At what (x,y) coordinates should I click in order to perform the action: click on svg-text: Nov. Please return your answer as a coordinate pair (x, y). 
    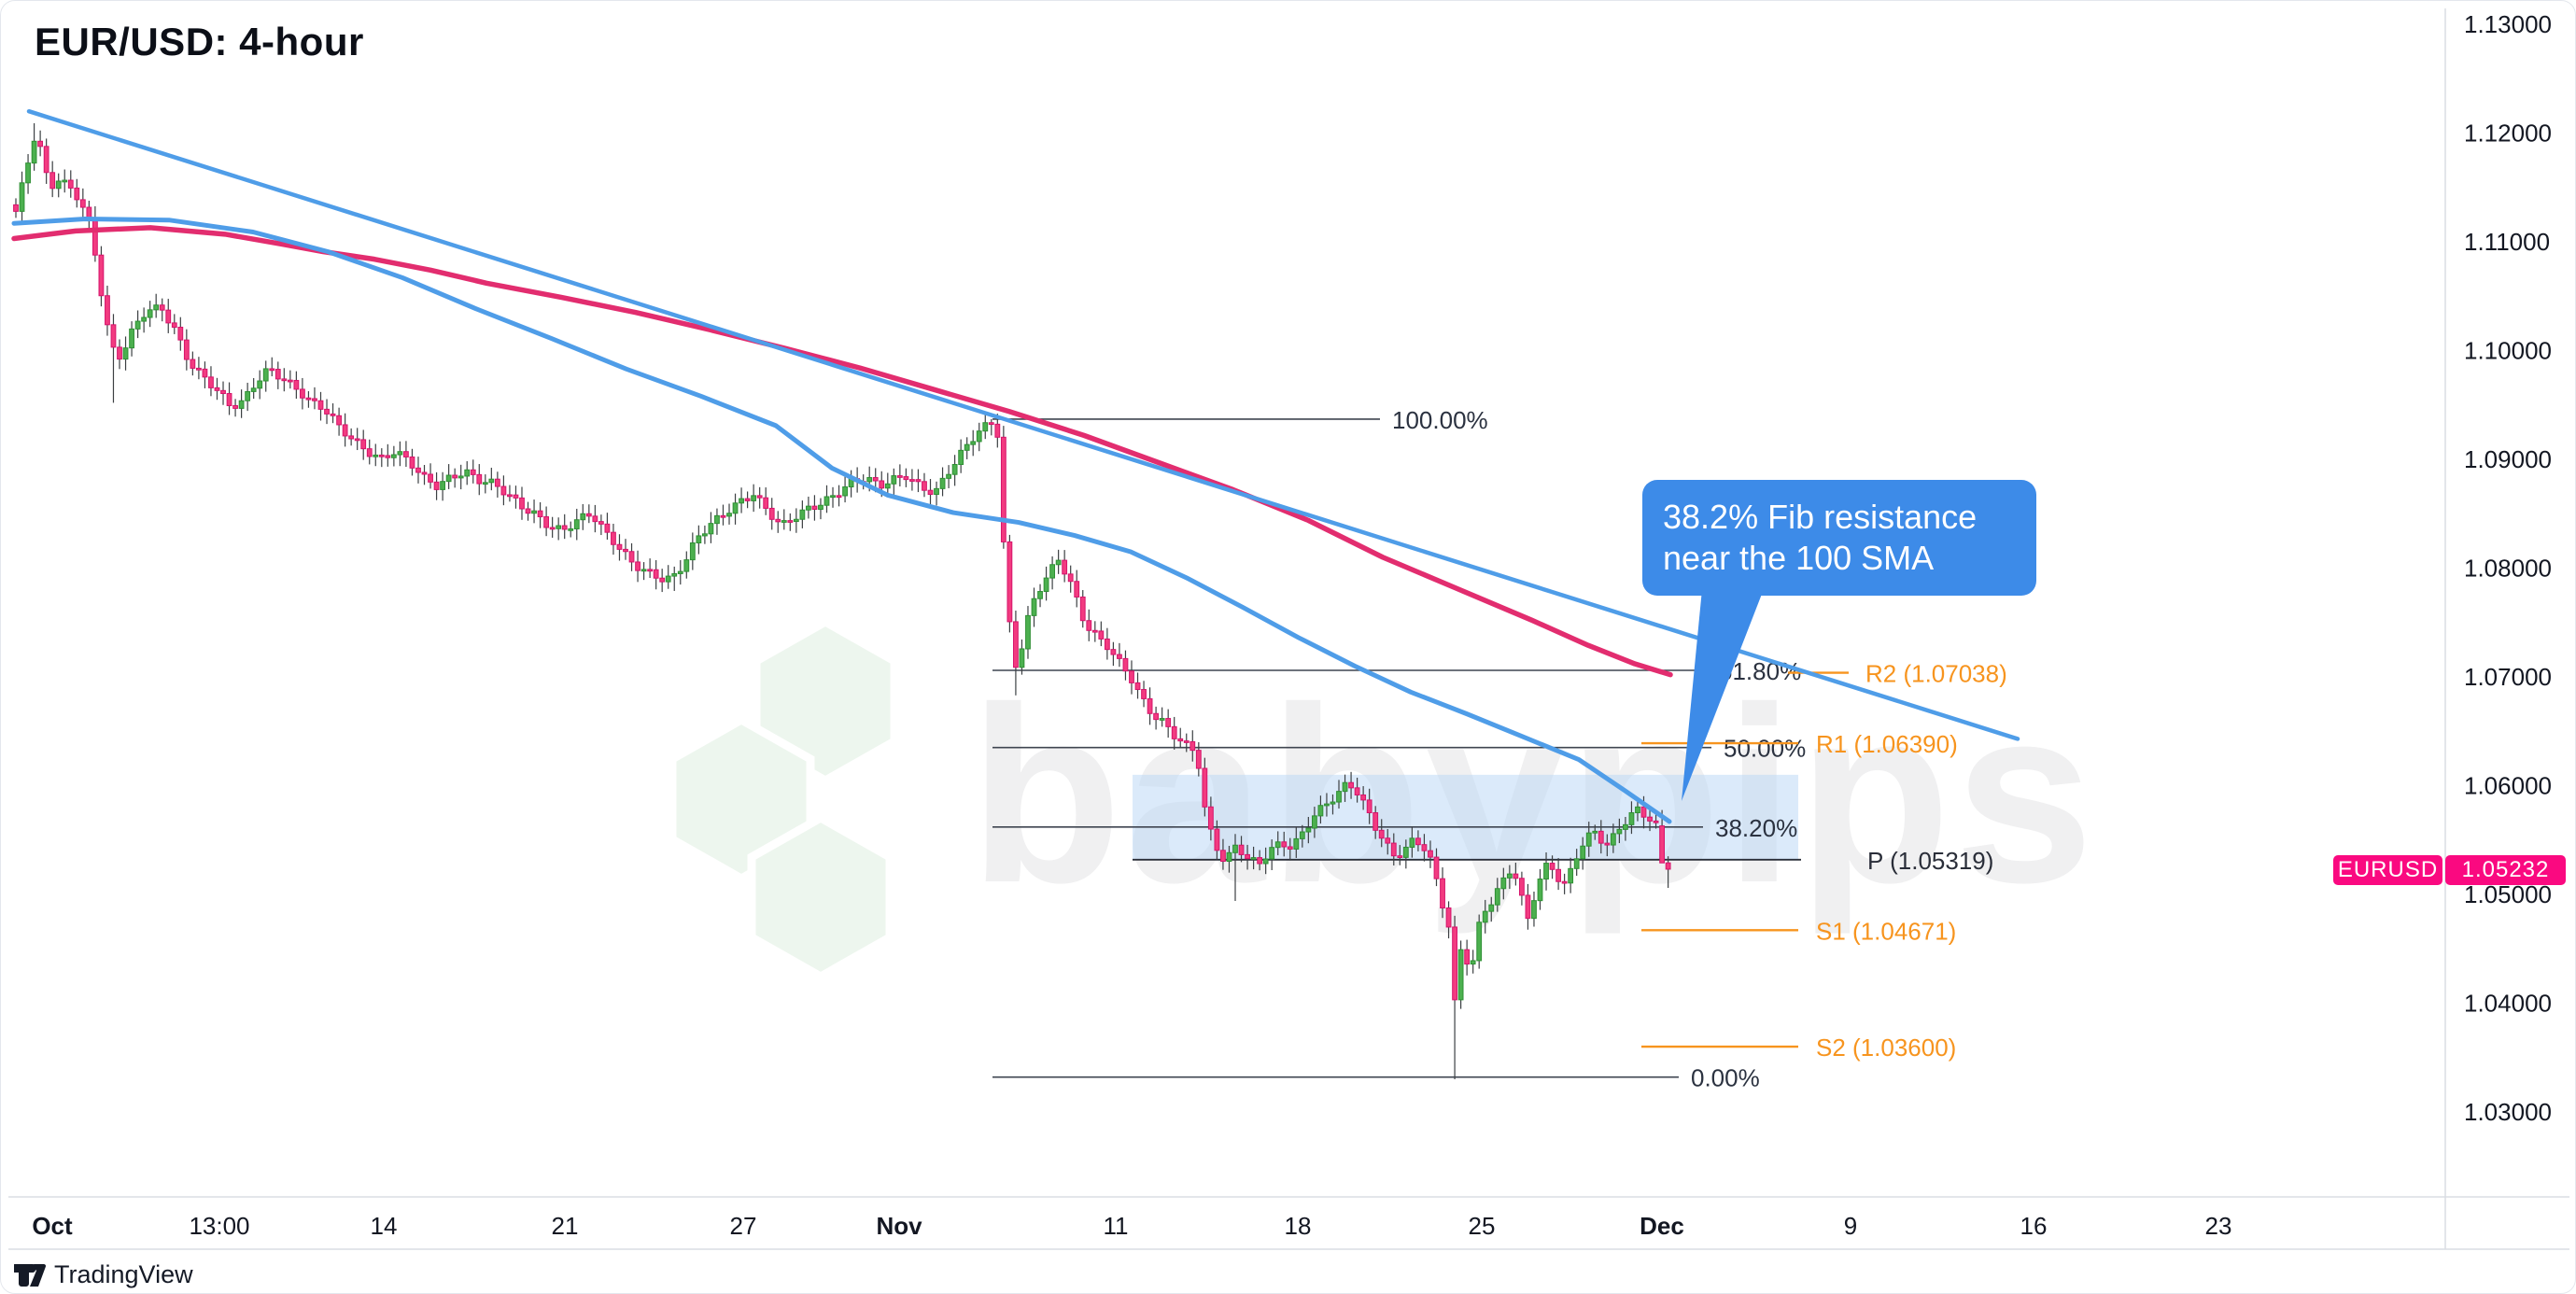
    Looking at the image, I should click on (899, 1226).